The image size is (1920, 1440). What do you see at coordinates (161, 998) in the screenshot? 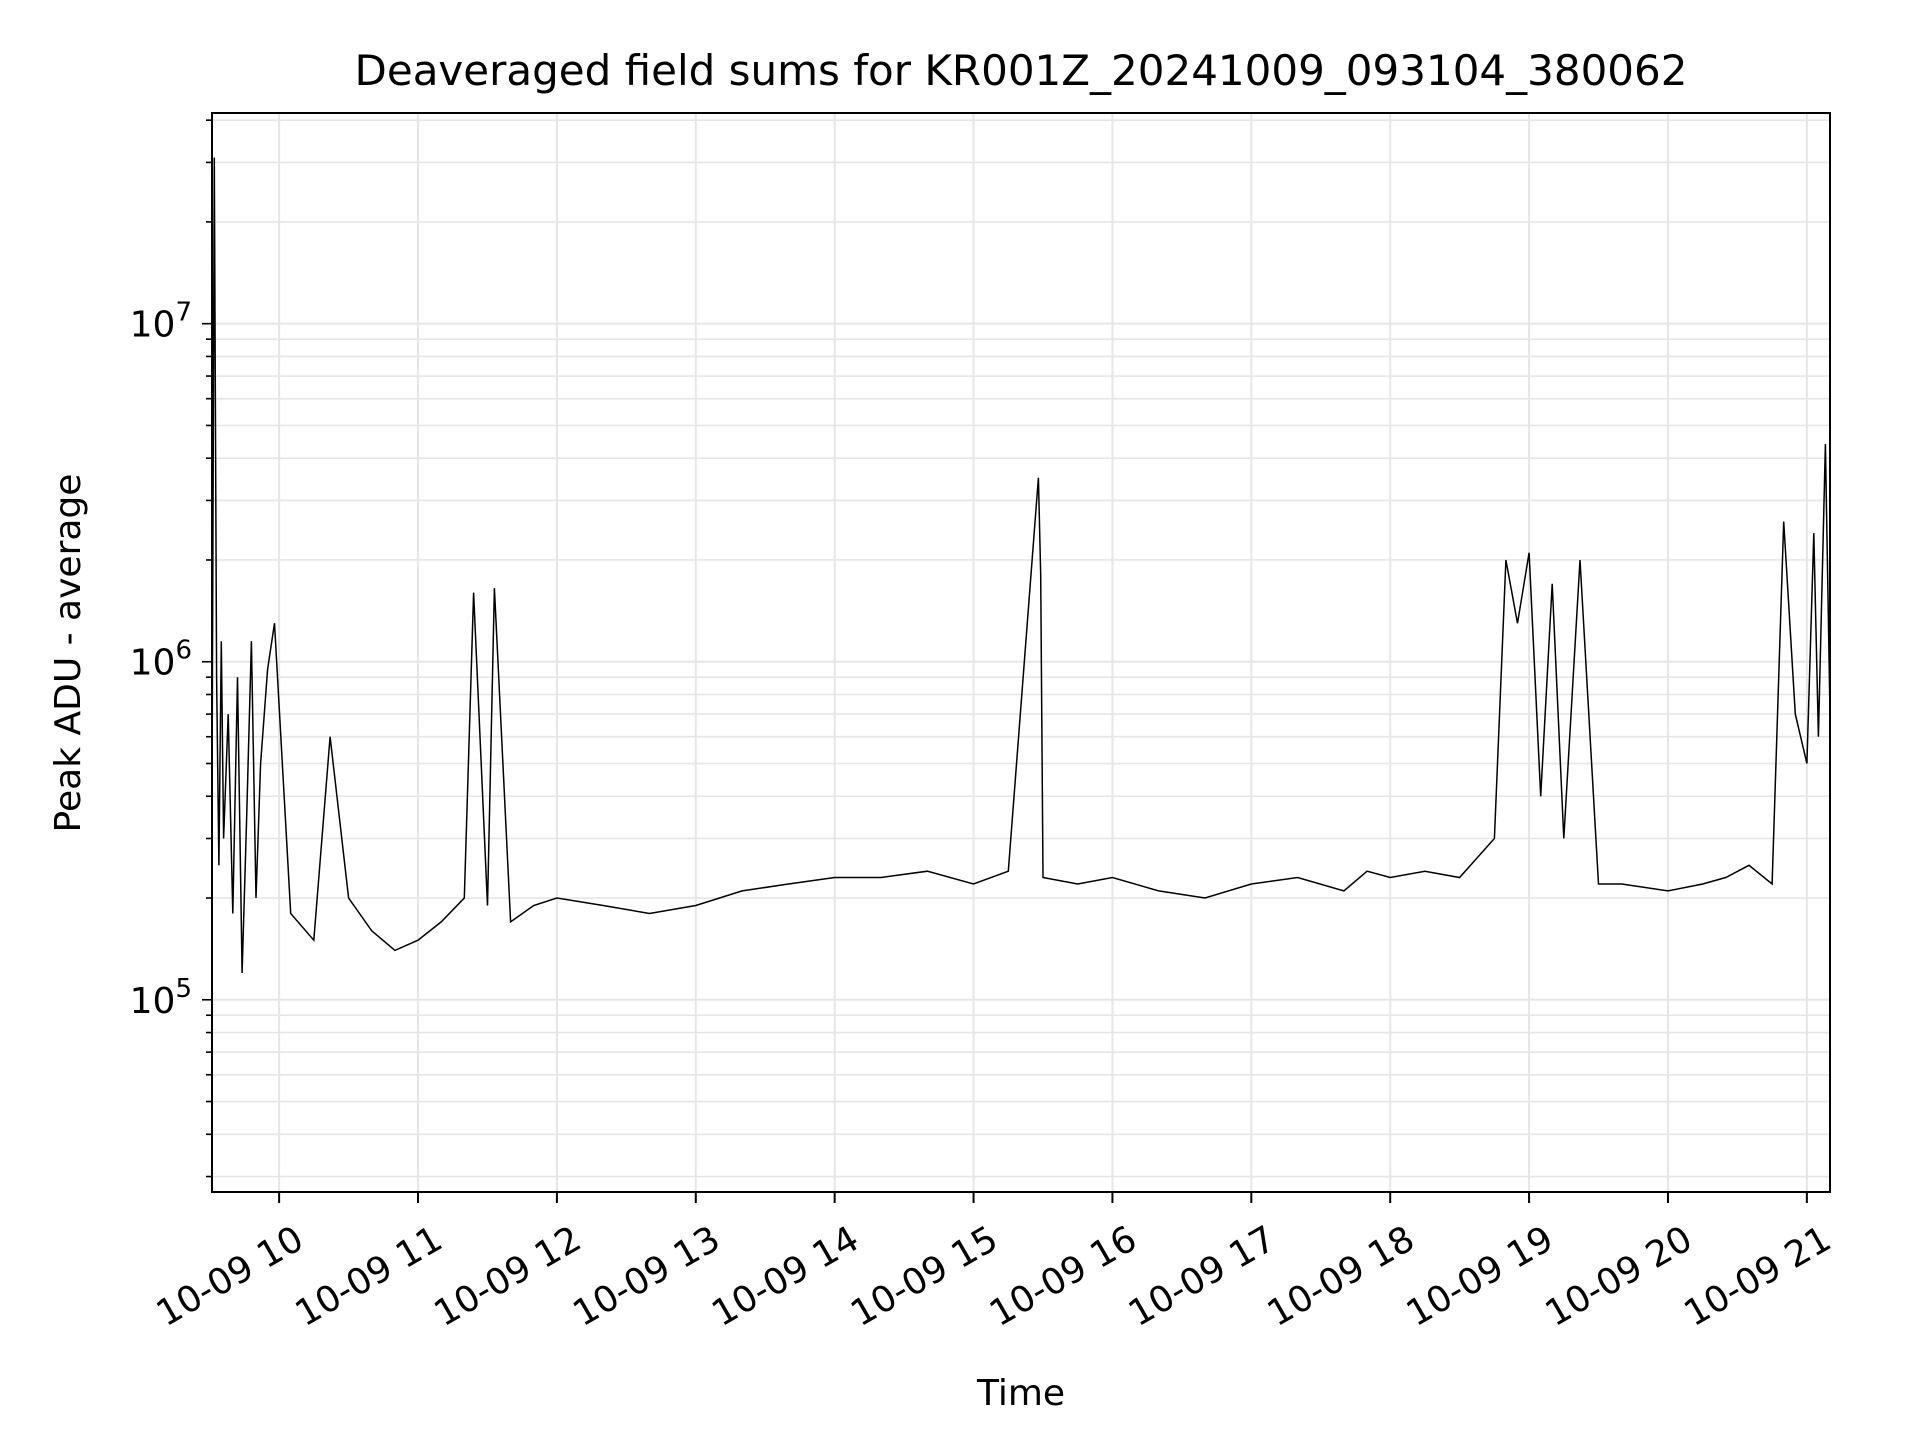
I see `y-tick-label: 10⁵` at bounding box center [161, 998].